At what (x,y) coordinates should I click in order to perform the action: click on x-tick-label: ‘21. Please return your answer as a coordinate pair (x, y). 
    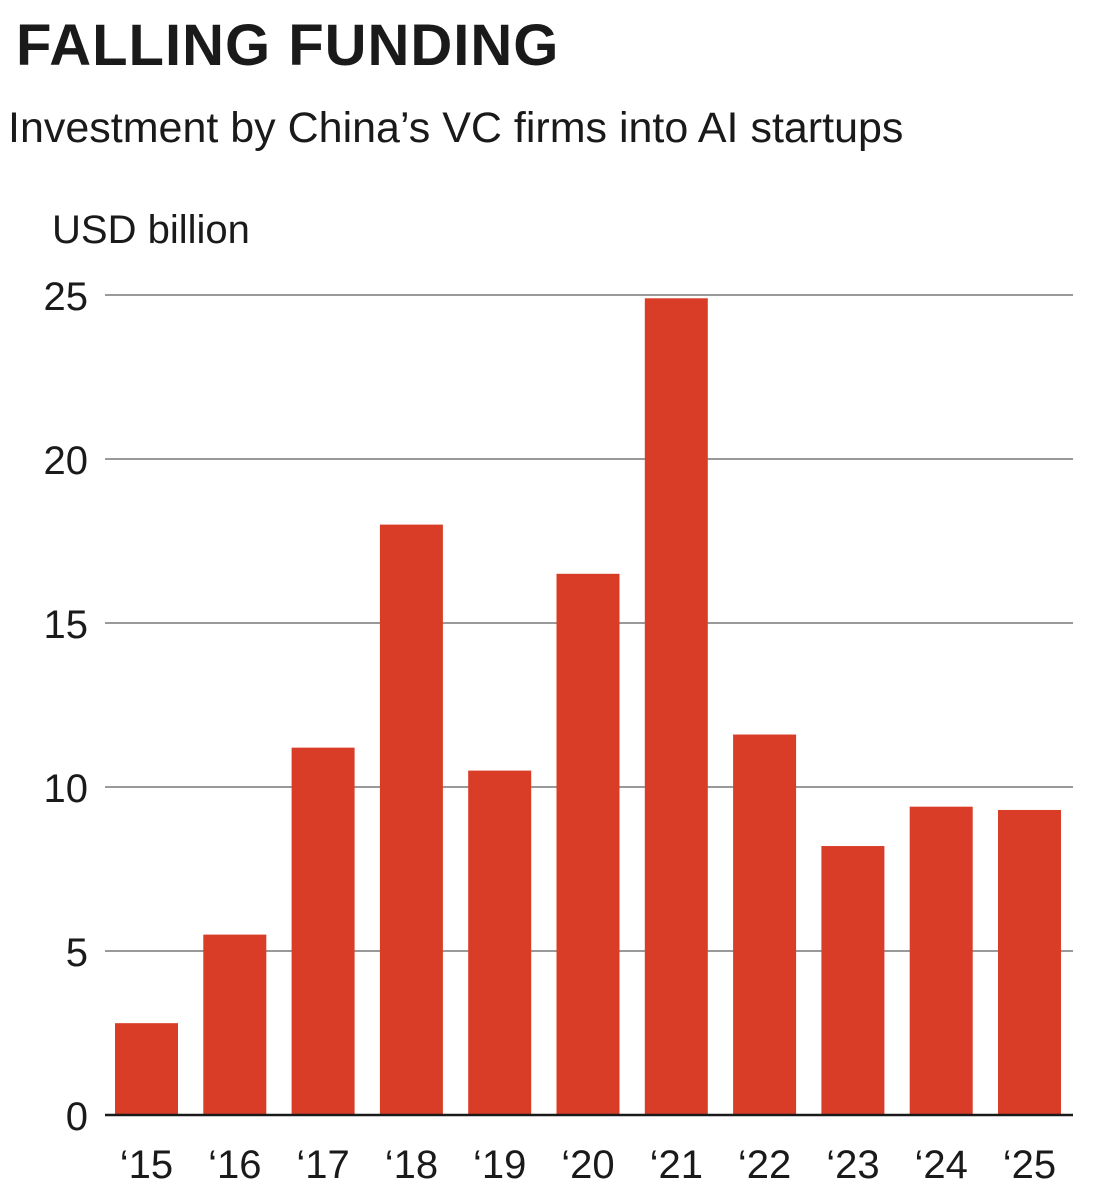
    Looking at the image, I should click on (676, 1165).